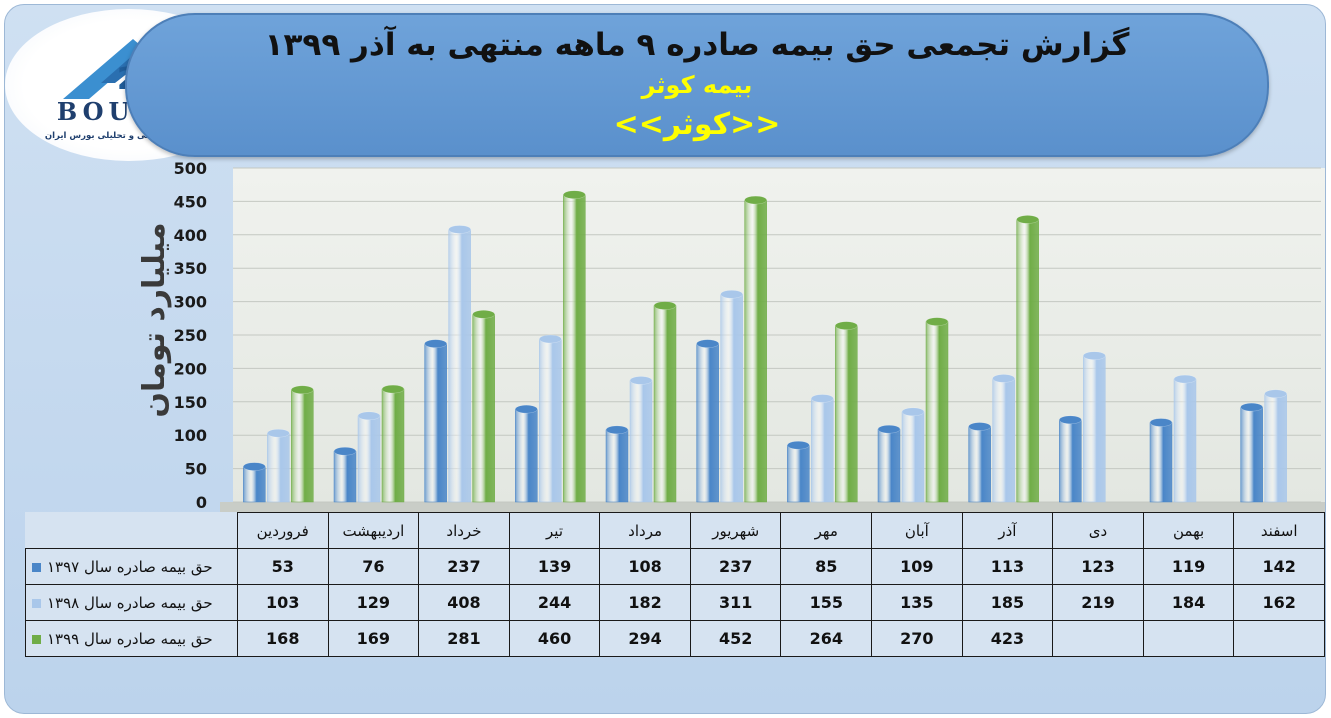 The width and height of the screenshot is (1331, 718). Describe the element at coordinates (554, 602) in the screenshot. I see `table-cell: 244` at that location.